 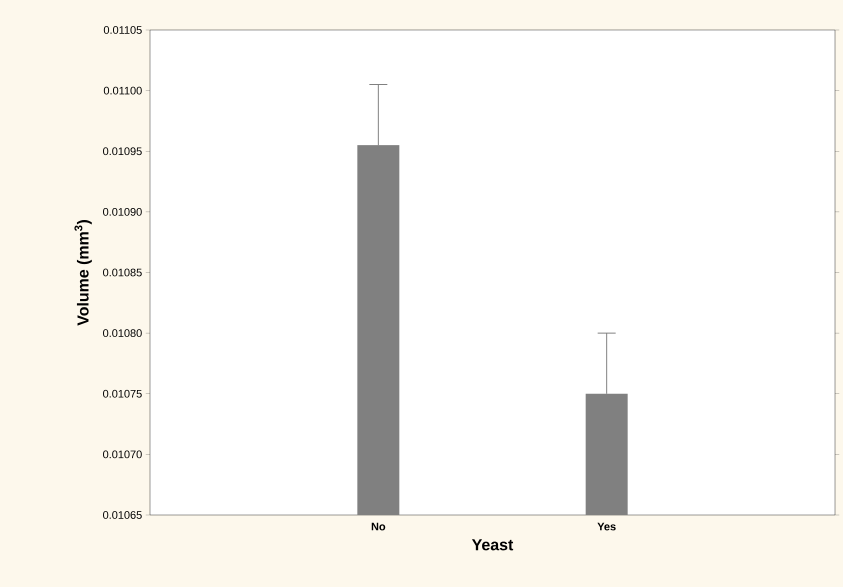 I want to click on y-tick-label: 0.01075, so click(x=122, y=394).